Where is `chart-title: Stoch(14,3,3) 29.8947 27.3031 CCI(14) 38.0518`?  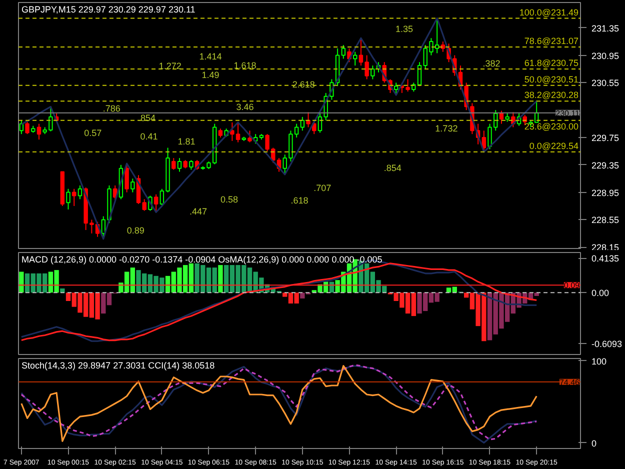
chart-title: Stoch(14,3,3) 29.8947 27.3031 CCI(14) 38.0518 is located at coordinates (118, 365).